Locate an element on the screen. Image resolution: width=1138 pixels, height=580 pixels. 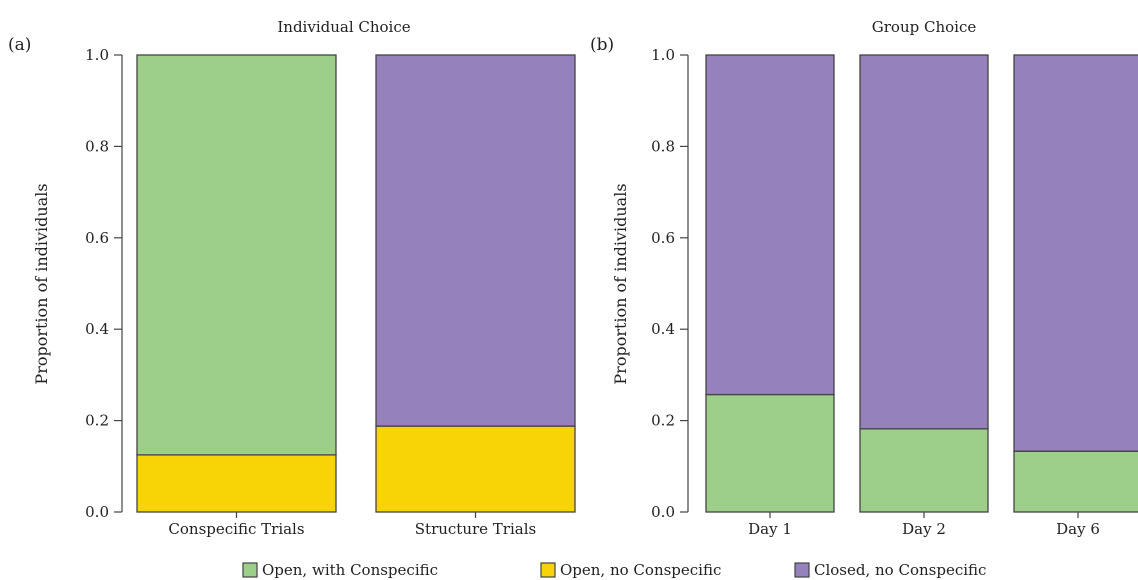
panel-b-bar-day-2-closed-no-conspecific is located at coordinates (924, 242).